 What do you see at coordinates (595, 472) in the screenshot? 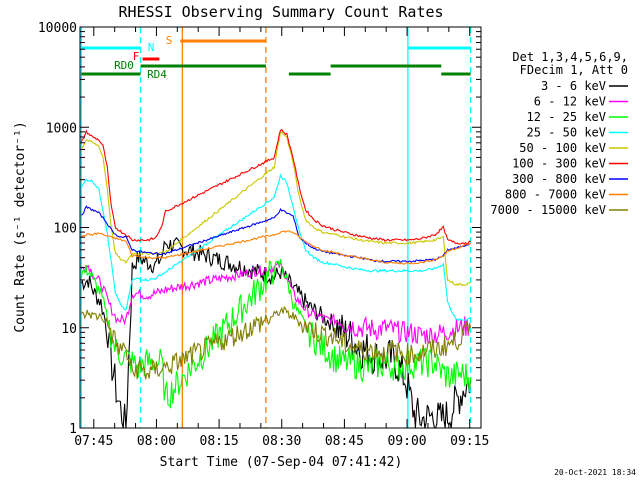
I see `footer-date: 20-Oct-2021 18:34` at bounding box center [595, 472].